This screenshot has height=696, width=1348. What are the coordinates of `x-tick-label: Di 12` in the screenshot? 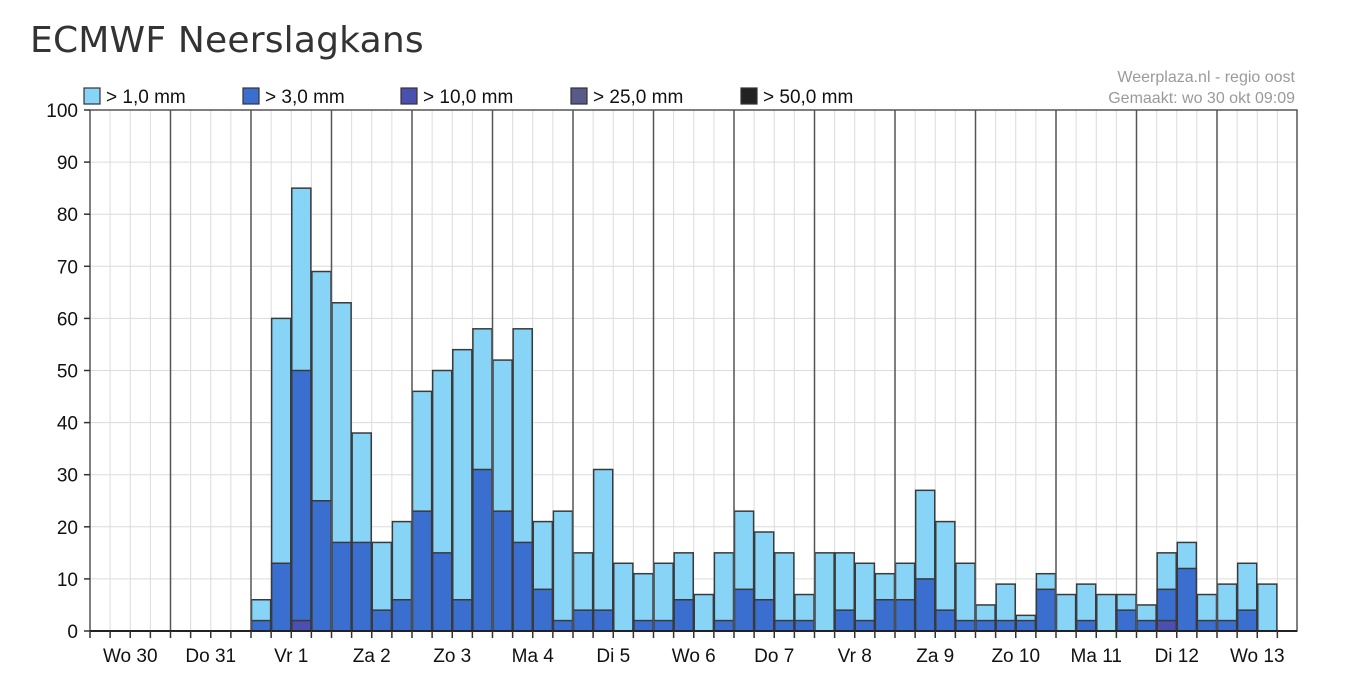 It's located at (1177, 656).